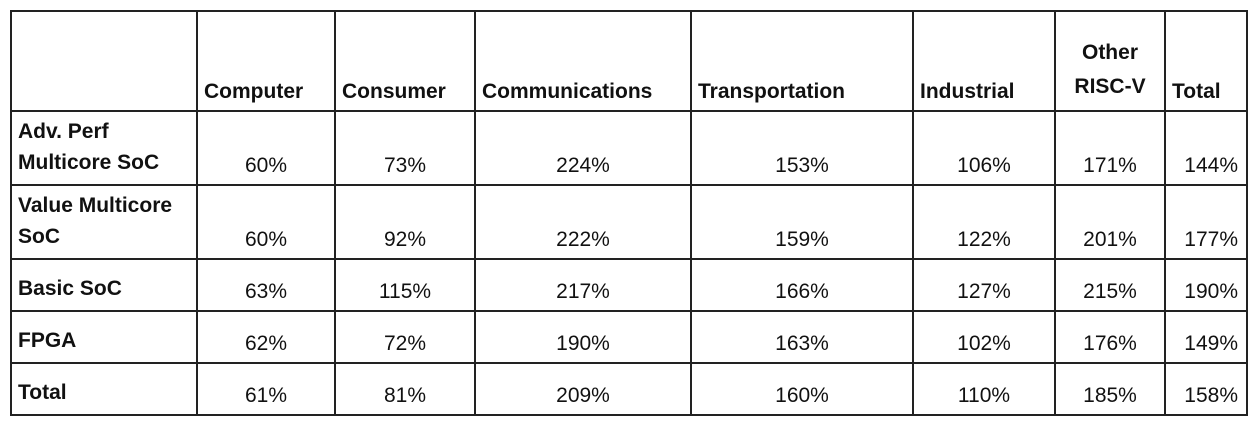  I want to click on table-cell: 127%, so click(984, 285).